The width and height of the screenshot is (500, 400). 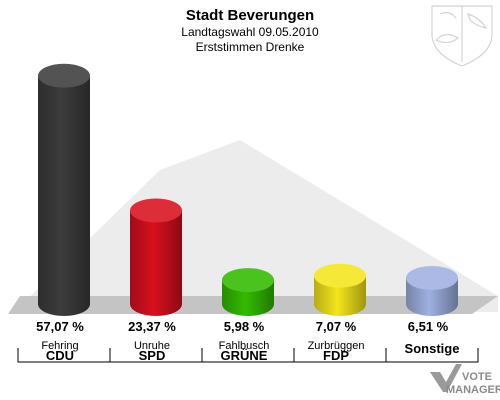 What do you see at coordinates (428, 326) in the screenshot?
I see `value-label: 6,51 %` at bounding box center [428, 326].